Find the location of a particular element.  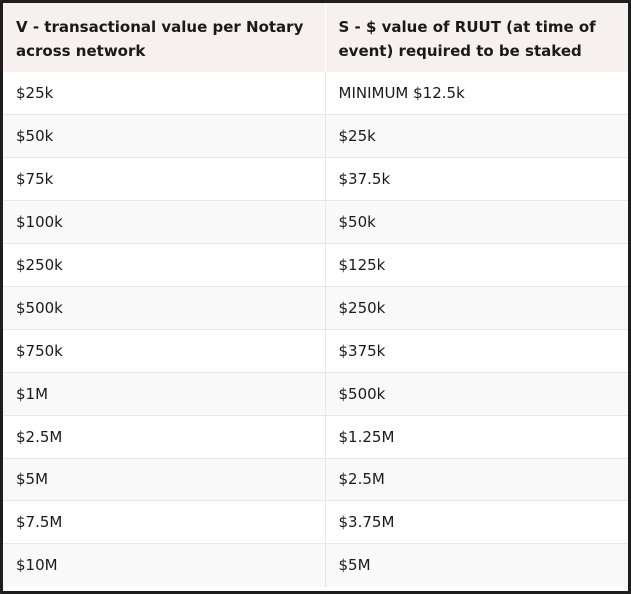

cell-staked-value: MINIMUM $12.5k is located at coordinates (476, 93).